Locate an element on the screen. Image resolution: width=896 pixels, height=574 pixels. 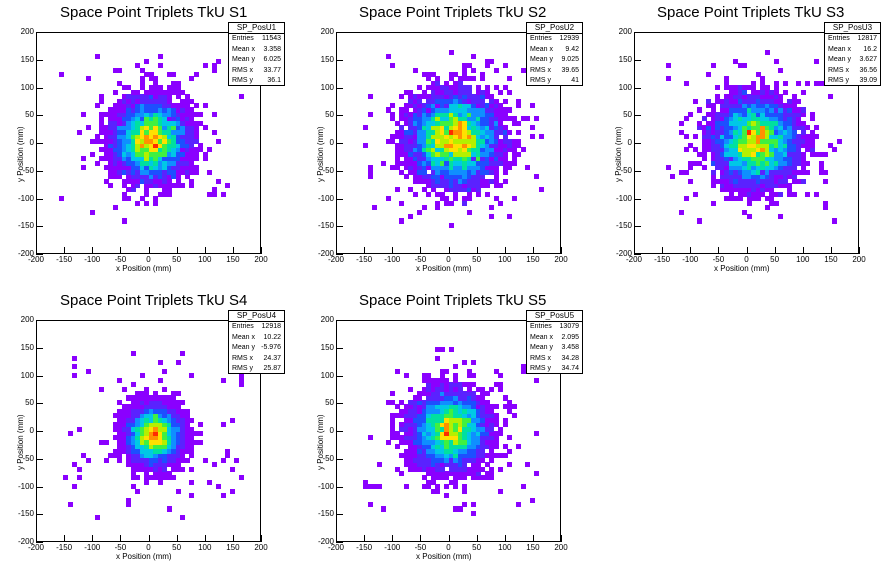
x-axis-label: x Position (mm) is located at coordinates (742, 268).